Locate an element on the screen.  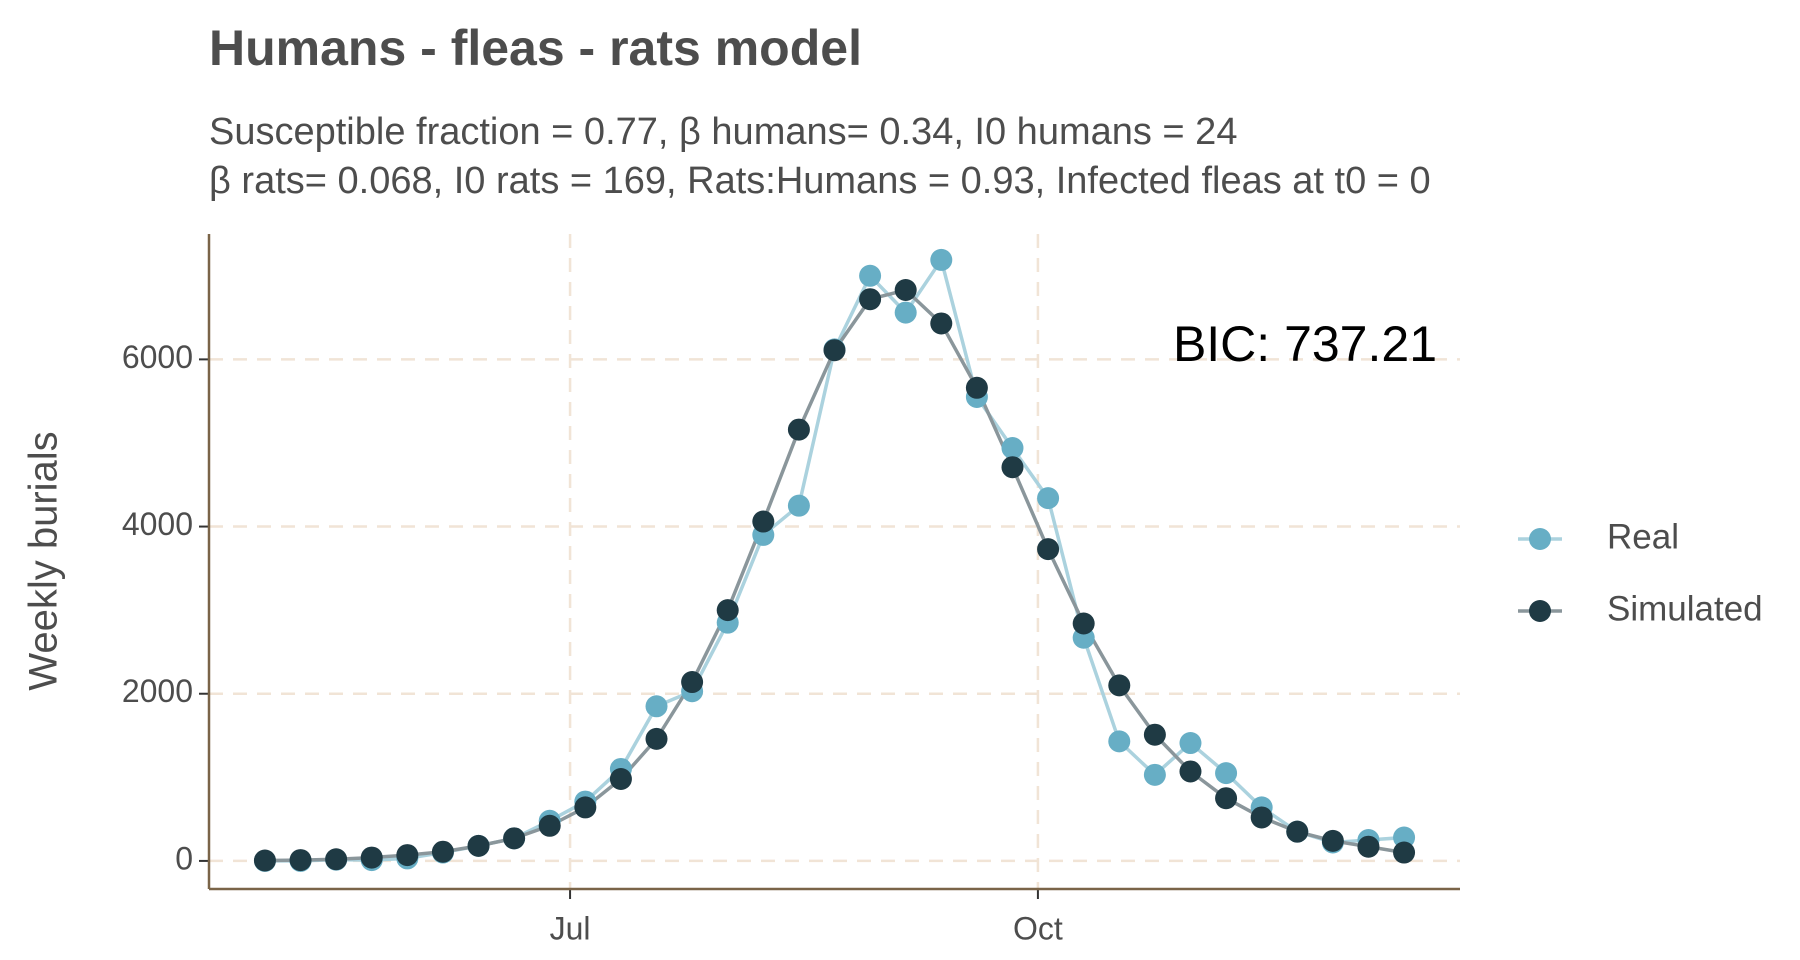
legend-label: Real is located at coordinates (1643, 536).